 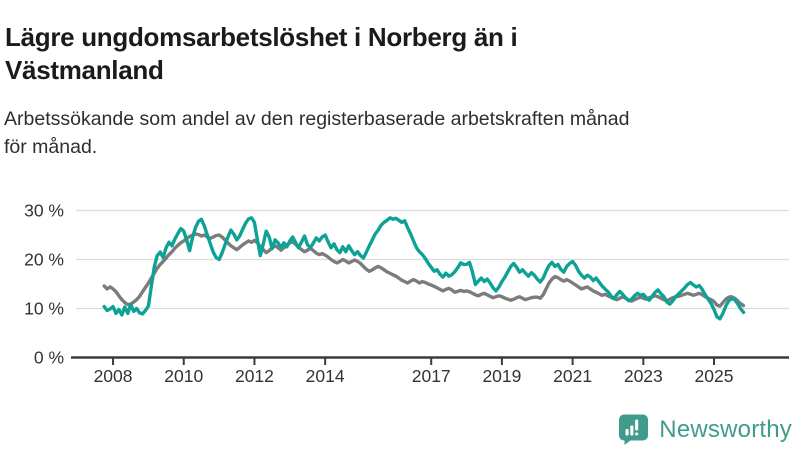 I want to click on newsworthy-logo: Newsworthy, so click(x=704, y=429).